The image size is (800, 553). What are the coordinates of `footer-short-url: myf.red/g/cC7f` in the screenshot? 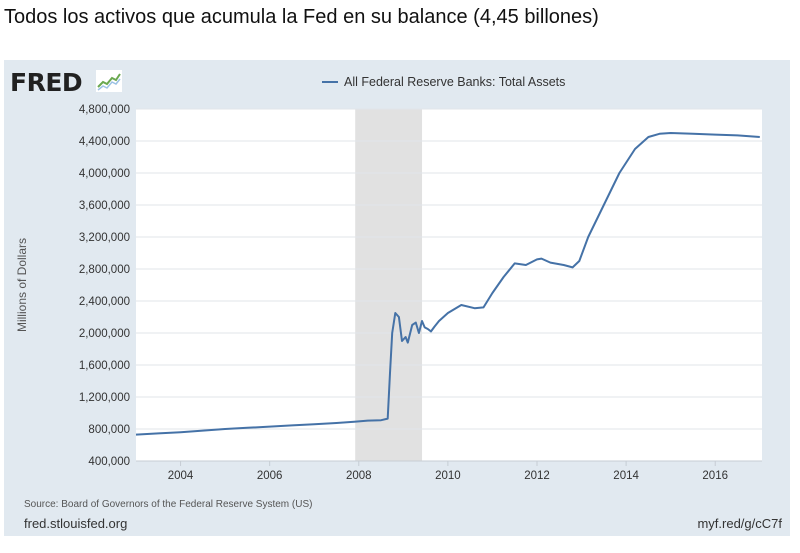 It's located at (739, 523).